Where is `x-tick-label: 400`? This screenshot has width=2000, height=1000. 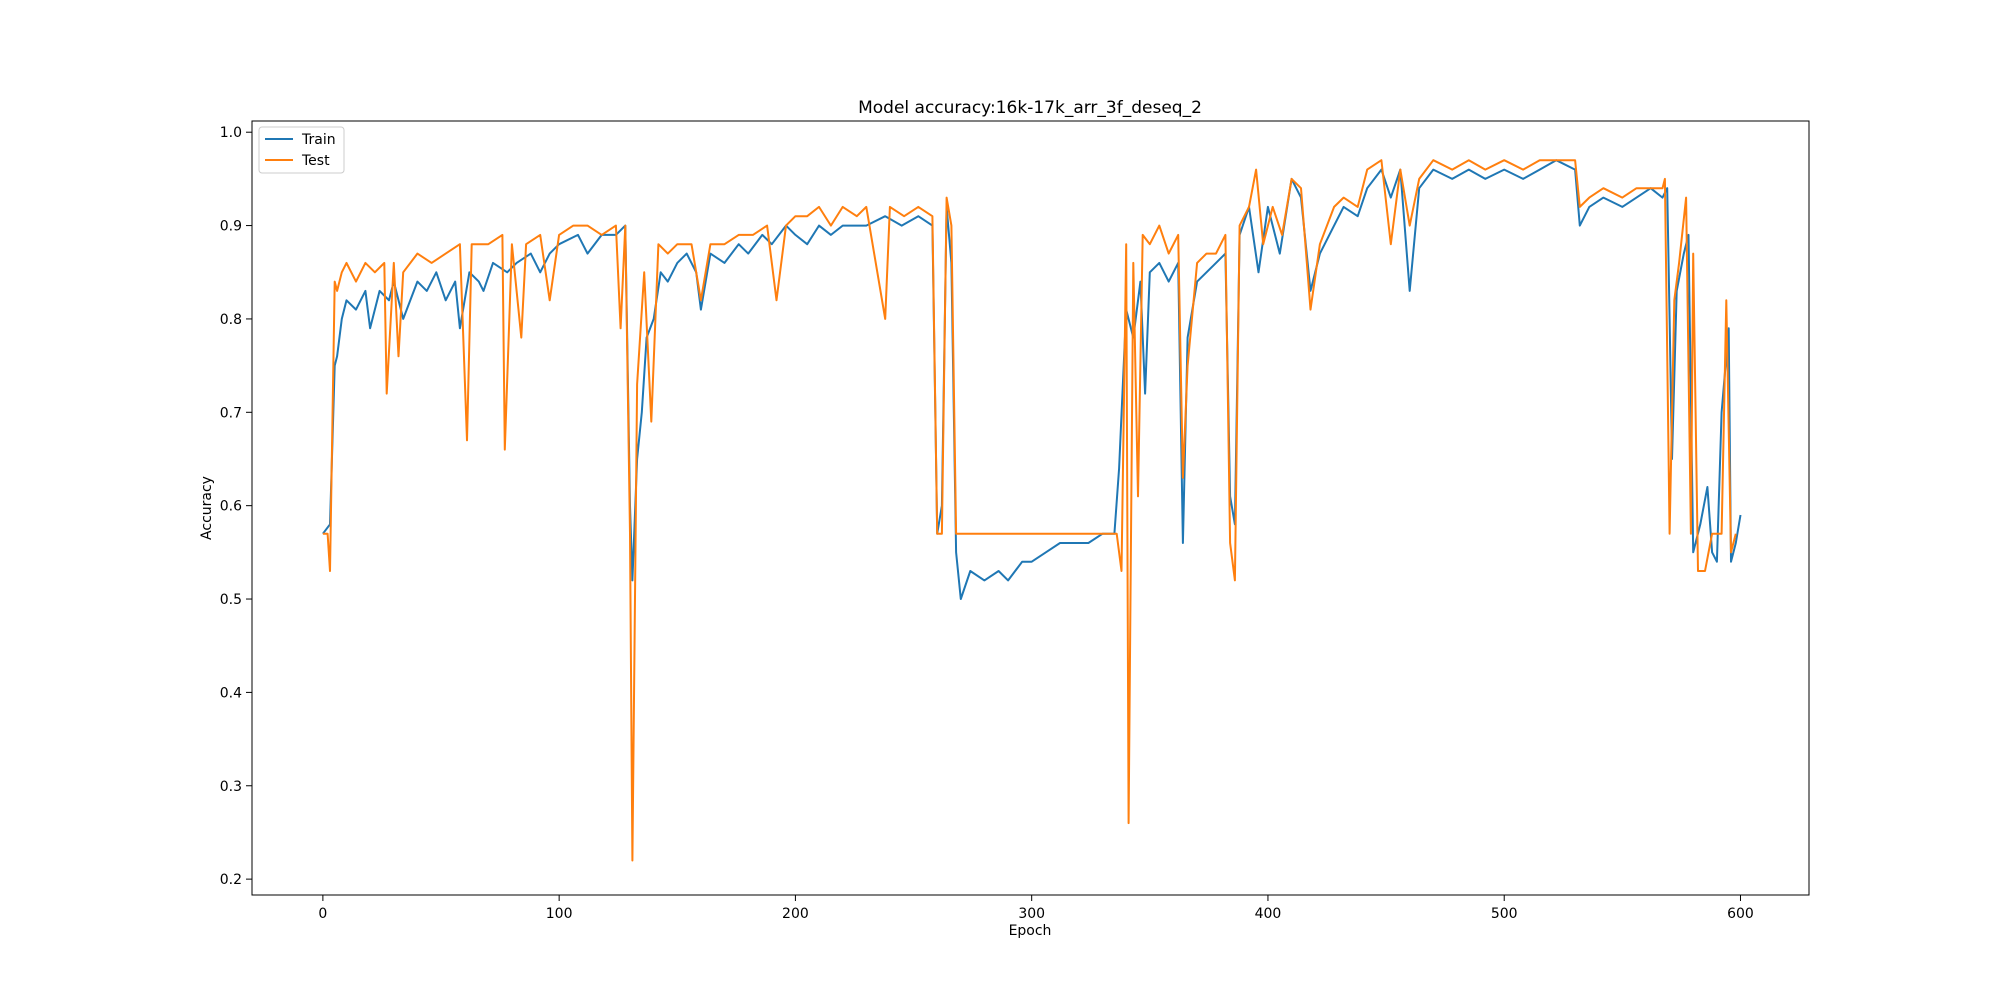
x-tick-label: 400 is located at coordinates (1268, 914).